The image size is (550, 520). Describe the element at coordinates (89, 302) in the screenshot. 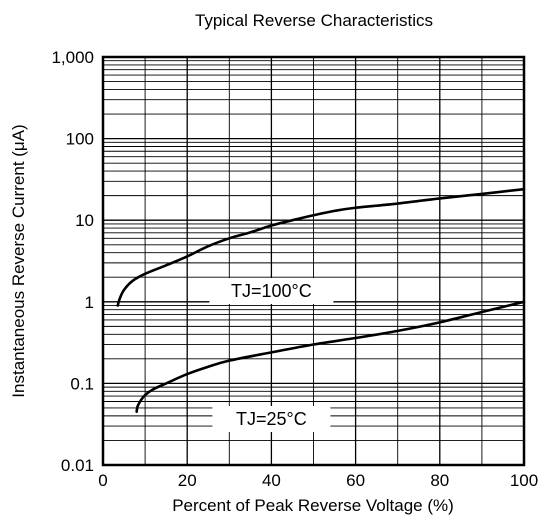

I see `y-tick-label: 1` at that location.